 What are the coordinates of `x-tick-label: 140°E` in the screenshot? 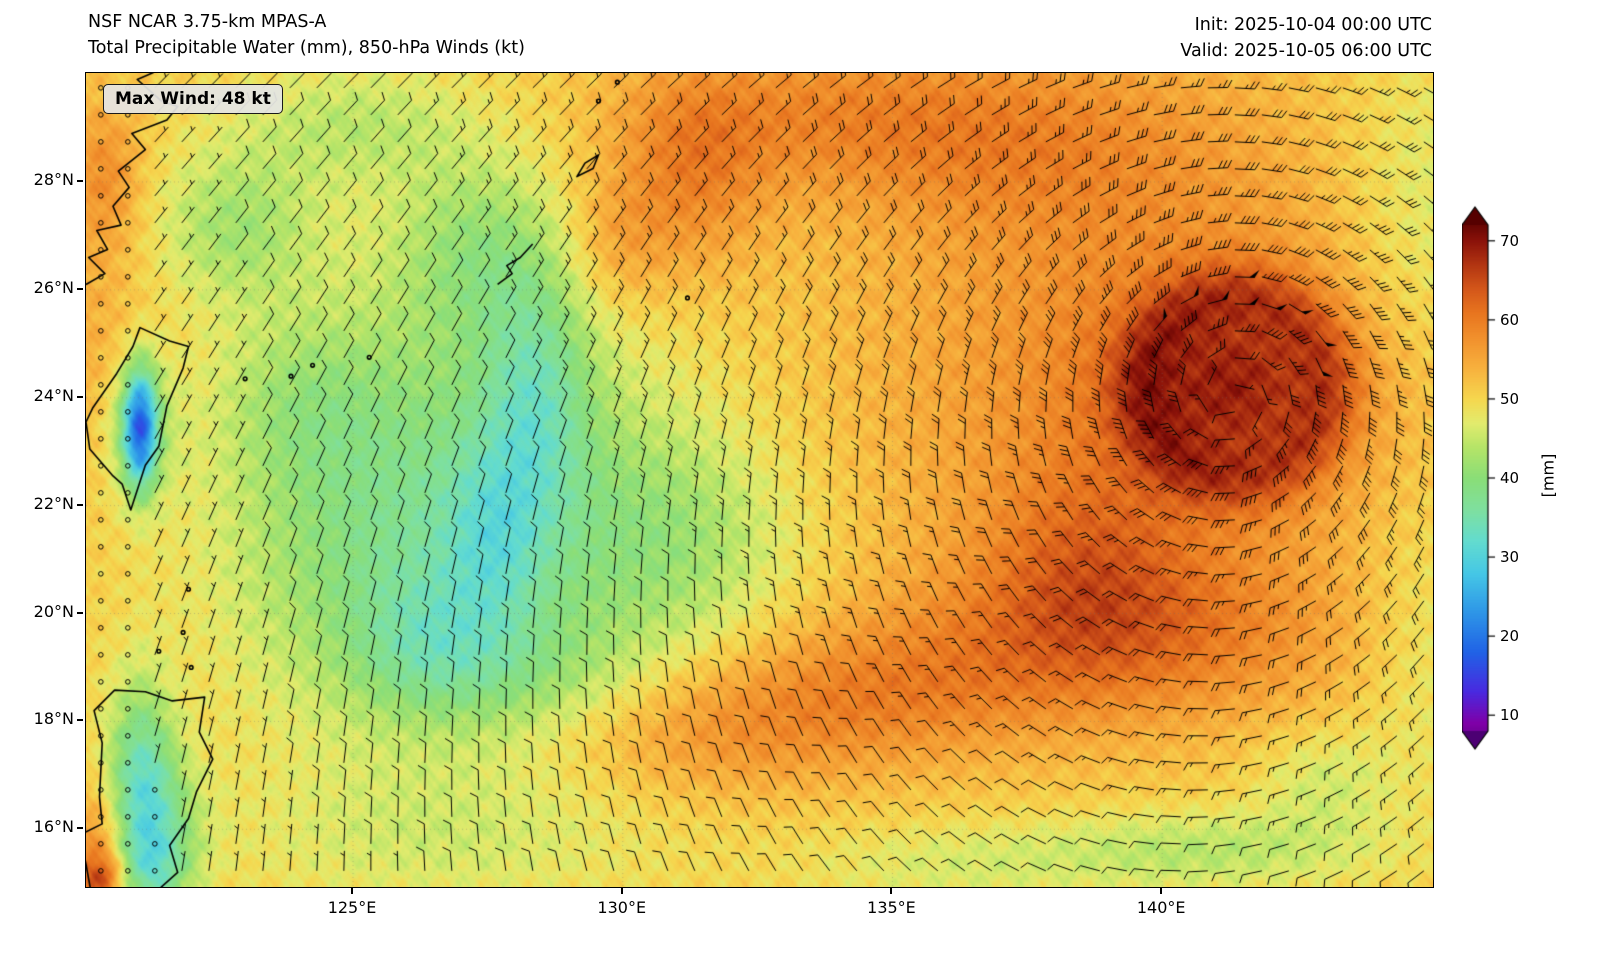 It's located at (1161, 907).